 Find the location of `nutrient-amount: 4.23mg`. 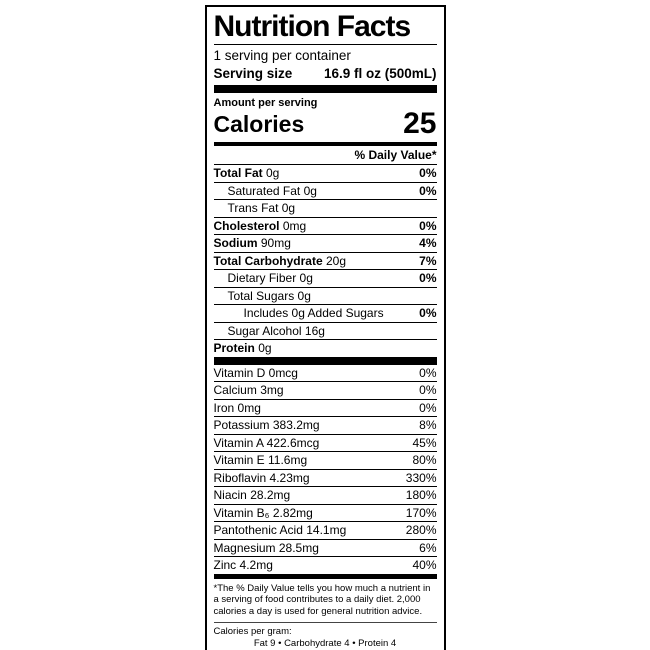

nutrient-amount: 4.23mg is located at coordinates (289, 477).